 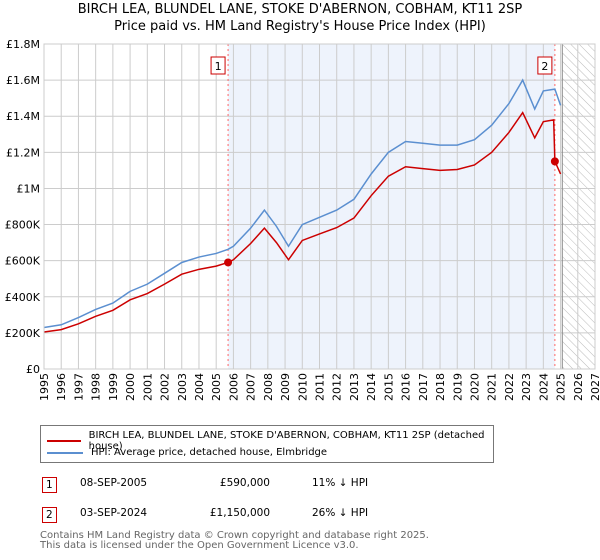 I want to click on sale-date: 03-SEP-2024, so click(x=114, y=513).